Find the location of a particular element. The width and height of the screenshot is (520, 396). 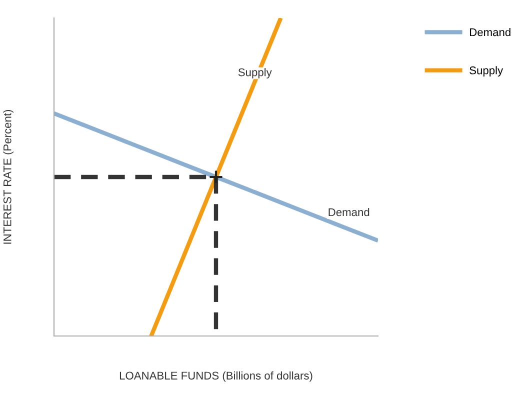

y-axis-title: INTEREST RATE (Percent) is located at coordinates (8, 177).